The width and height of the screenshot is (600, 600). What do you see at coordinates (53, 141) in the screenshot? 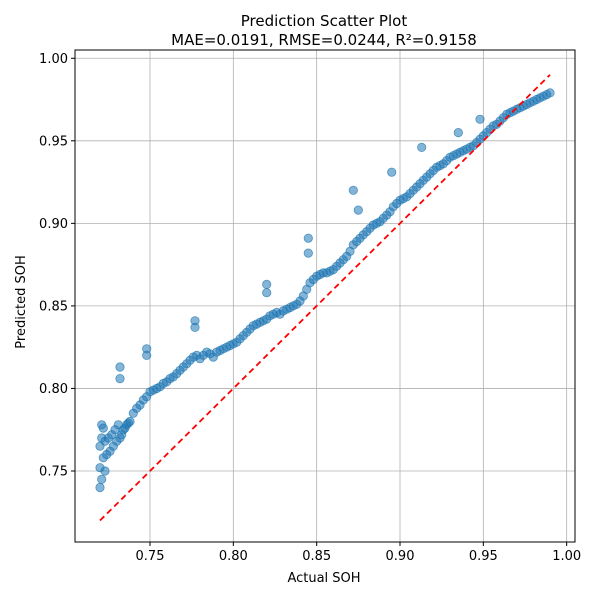
I see `y-tick-label: 0.95` at bounding box center [53, 141].